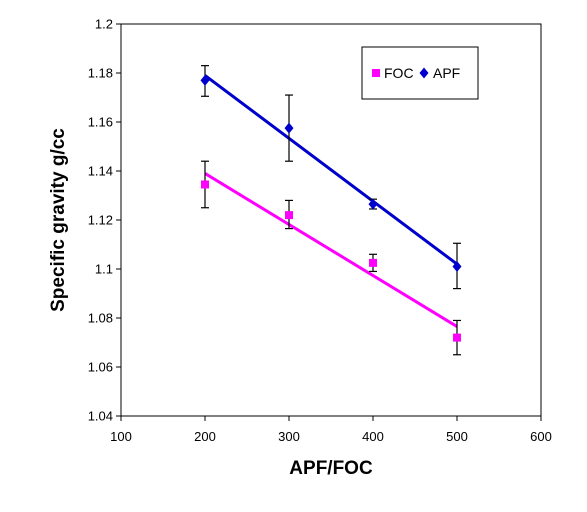 This screenshot has height=512, width=587. Describe the element at coordinates (446, 73) in the screenshot. I see `legend-apf-label: APF` at that location.